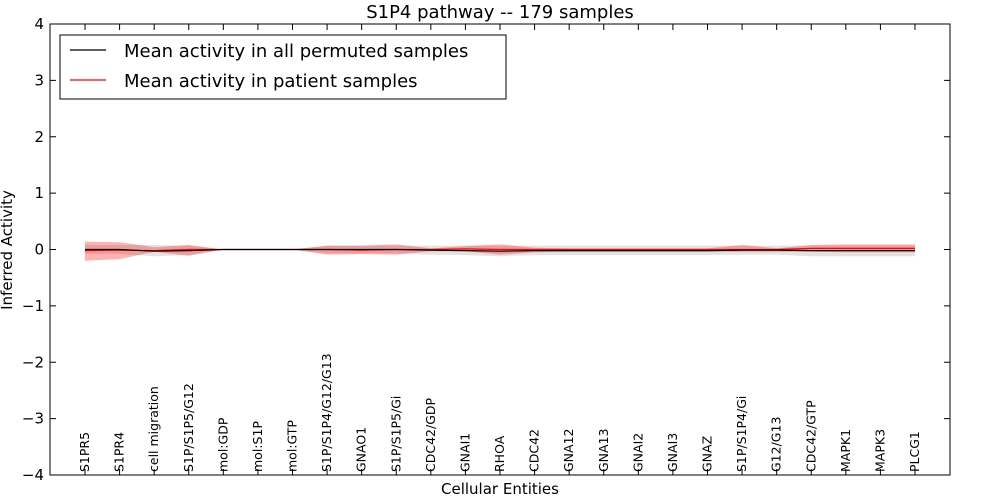 The height and width of the screenshot is (500, 1000). Describe the element at coordinates (326, 412) in the screenshot. I see `x-tick-label: S1P/S1P4/G12/G13` at that location.